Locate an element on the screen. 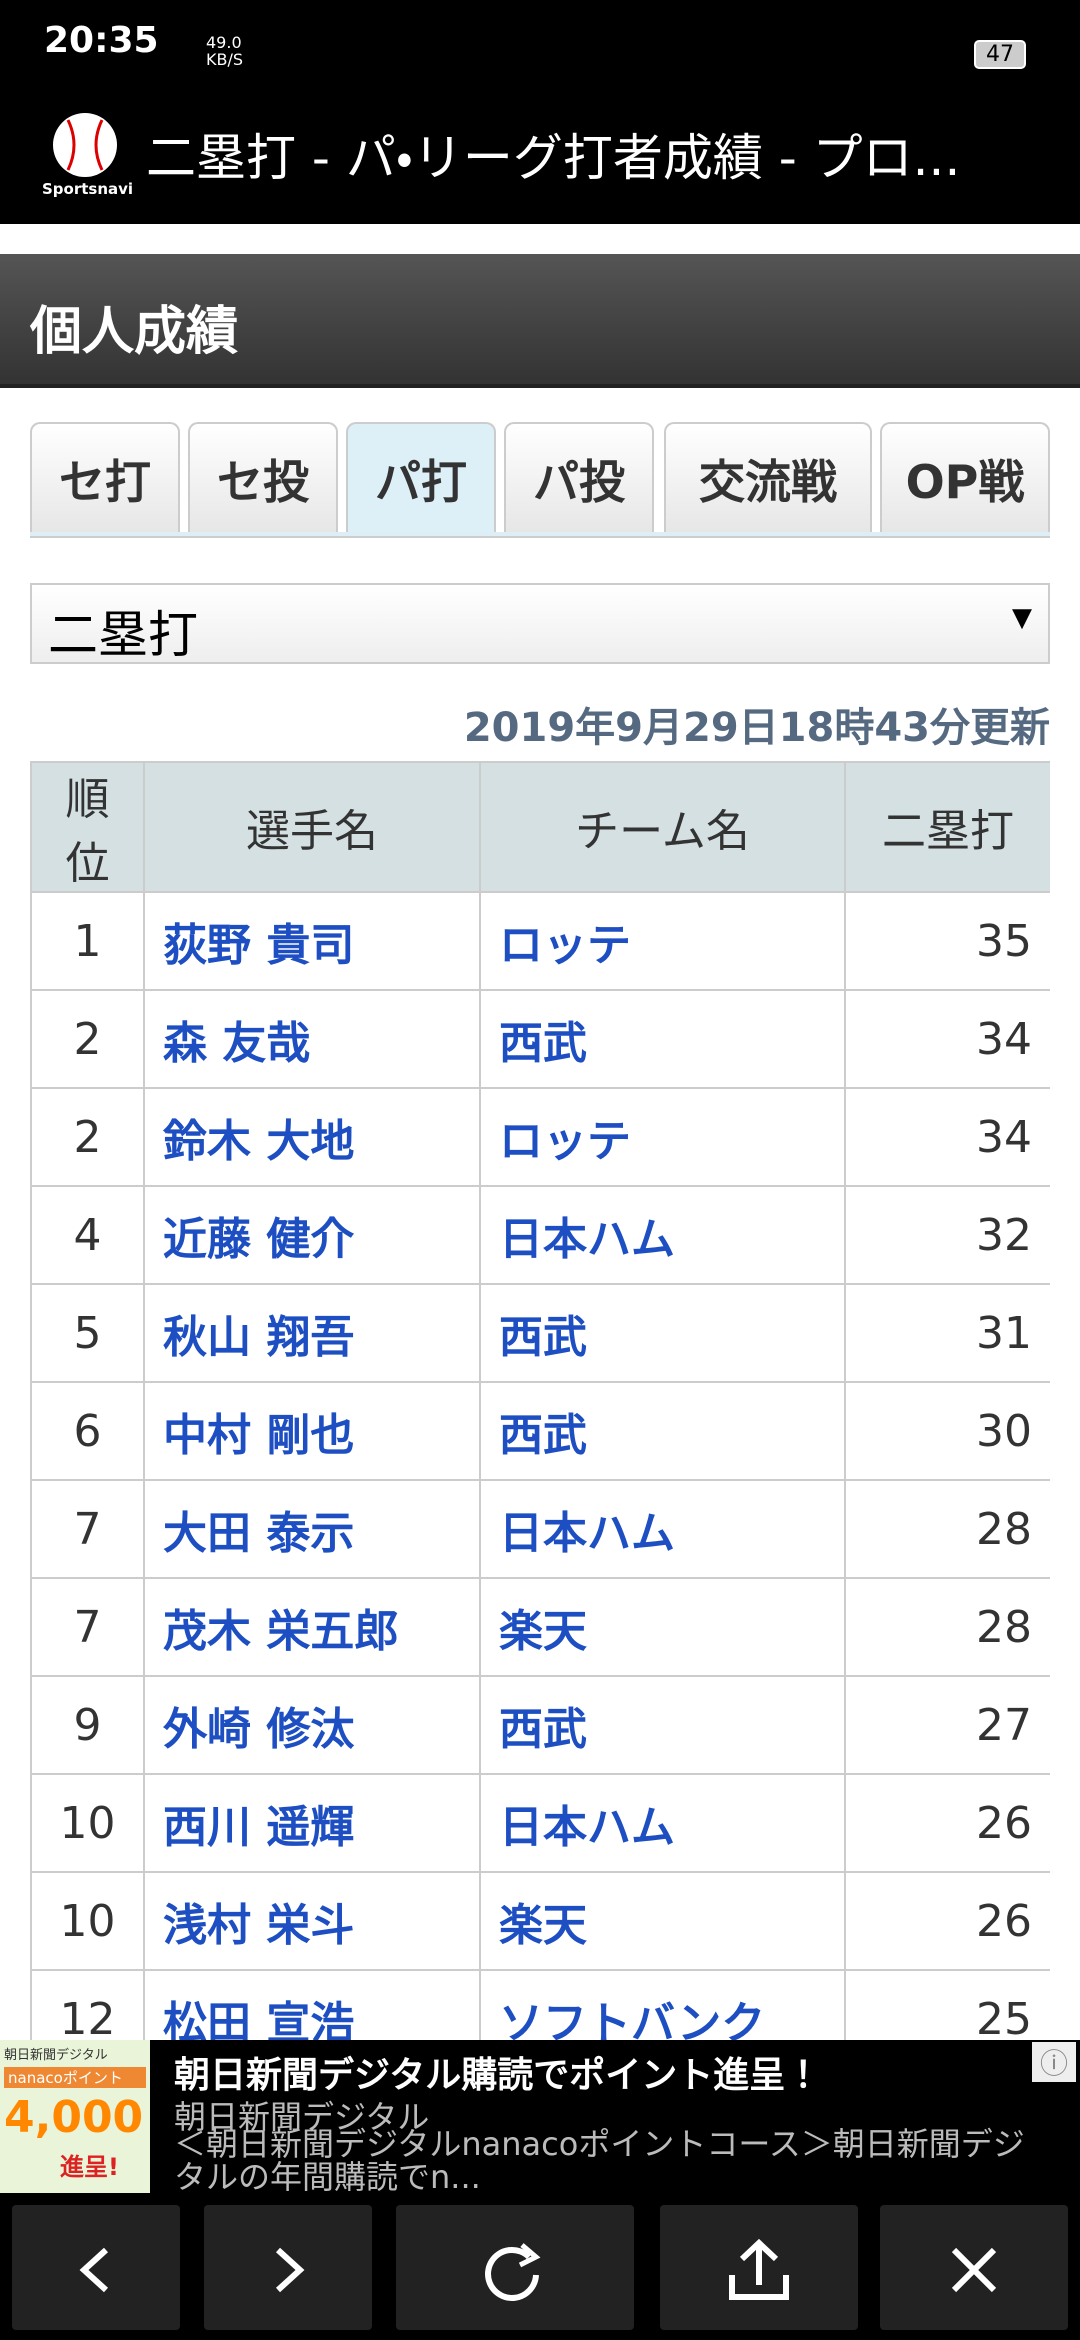 The image size is (1080, 2340). doubles: 25 is located at coordinates (947, 2004).